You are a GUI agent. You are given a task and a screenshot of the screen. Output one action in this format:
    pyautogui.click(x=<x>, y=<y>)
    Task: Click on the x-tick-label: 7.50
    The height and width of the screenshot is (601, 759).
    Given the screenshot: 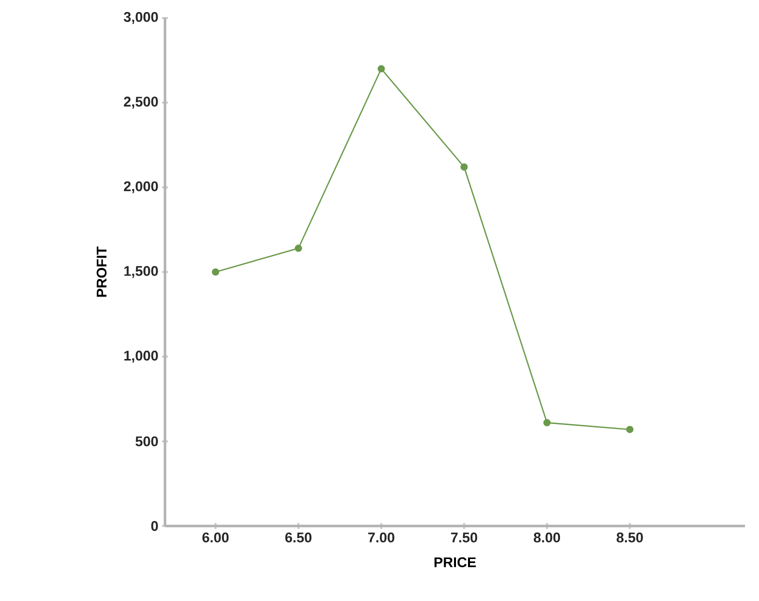 What is the action you would take?
    pyautogui.click(x=464, y=537)
    